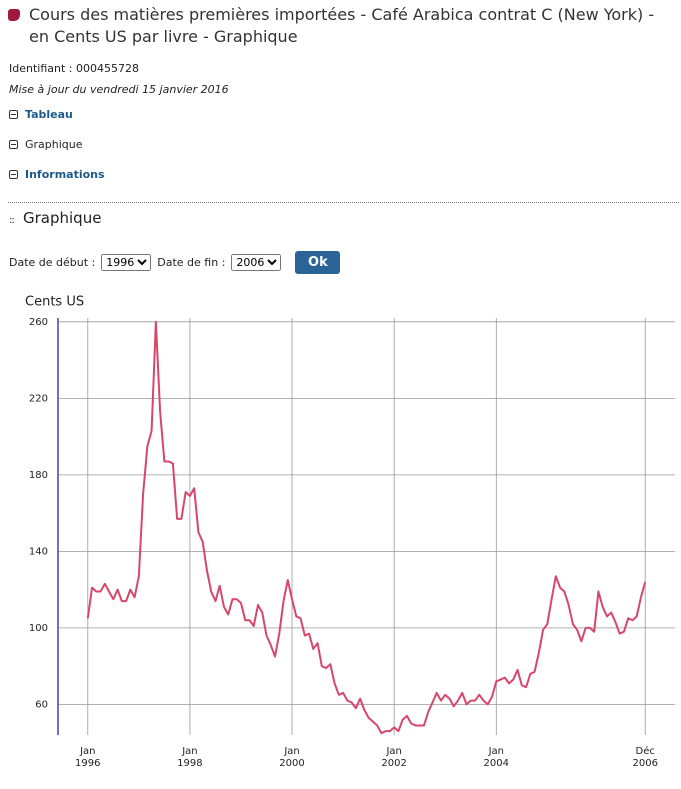  I want to click on nav-item: Graphique, so click(46, 144).